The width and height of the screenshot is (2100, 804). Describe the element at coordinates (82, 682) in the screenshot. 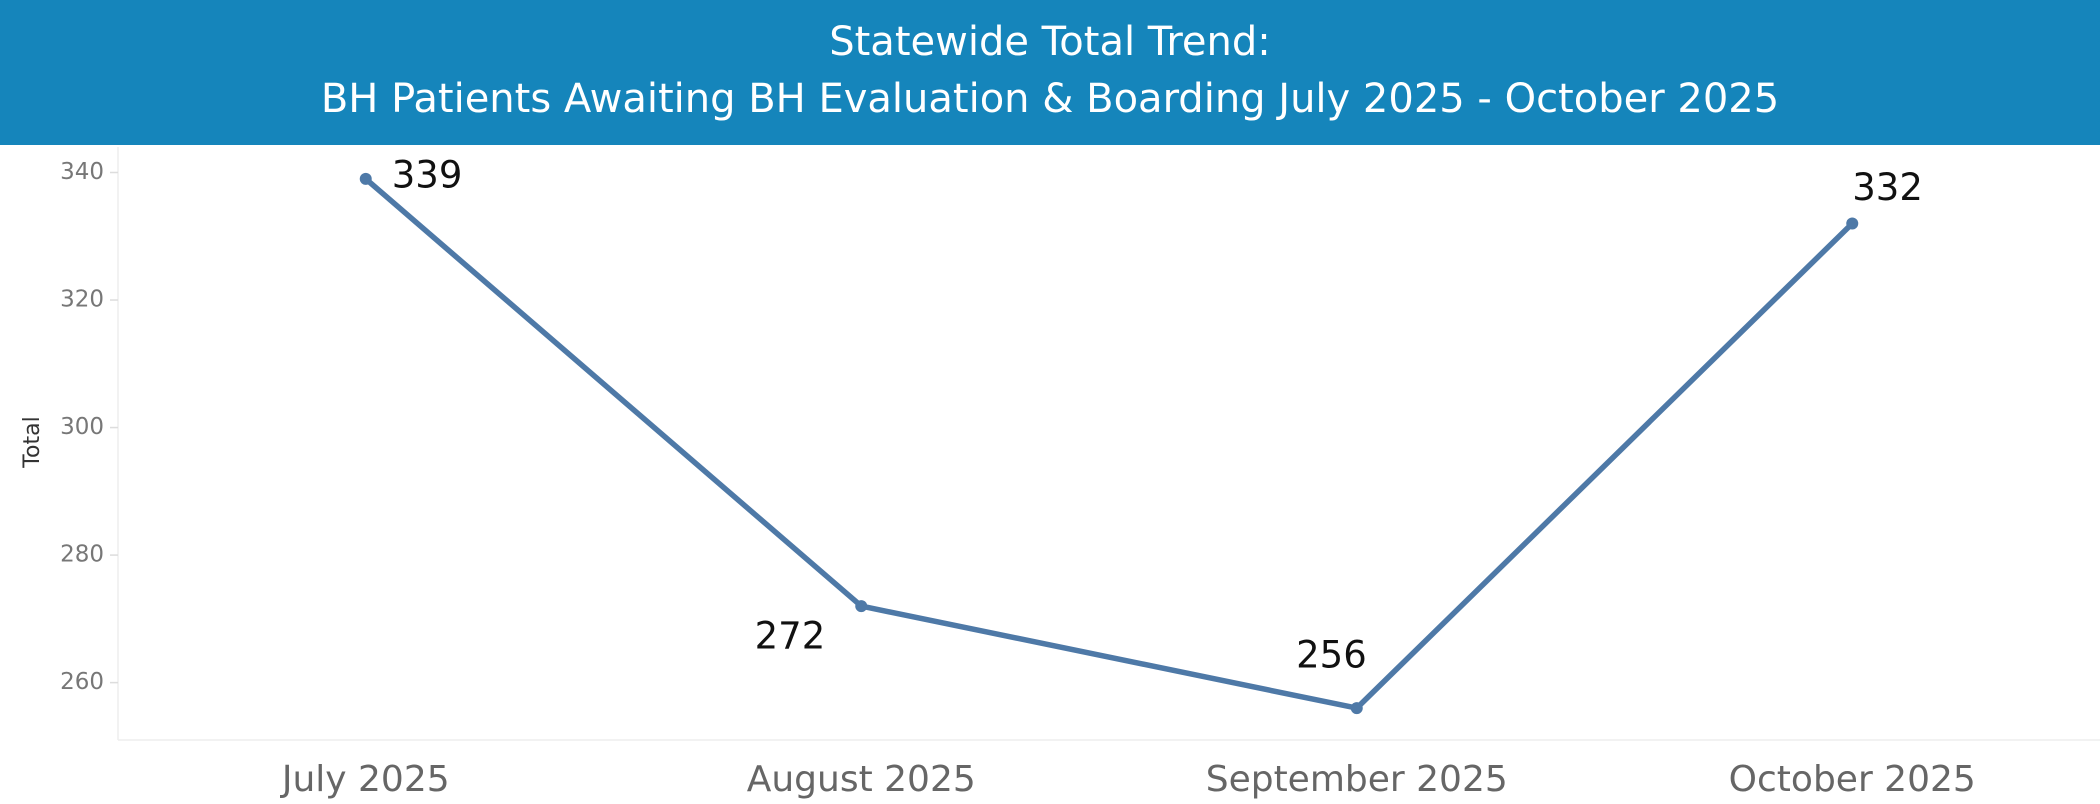

I see `y-tick-label: 260` at that location.